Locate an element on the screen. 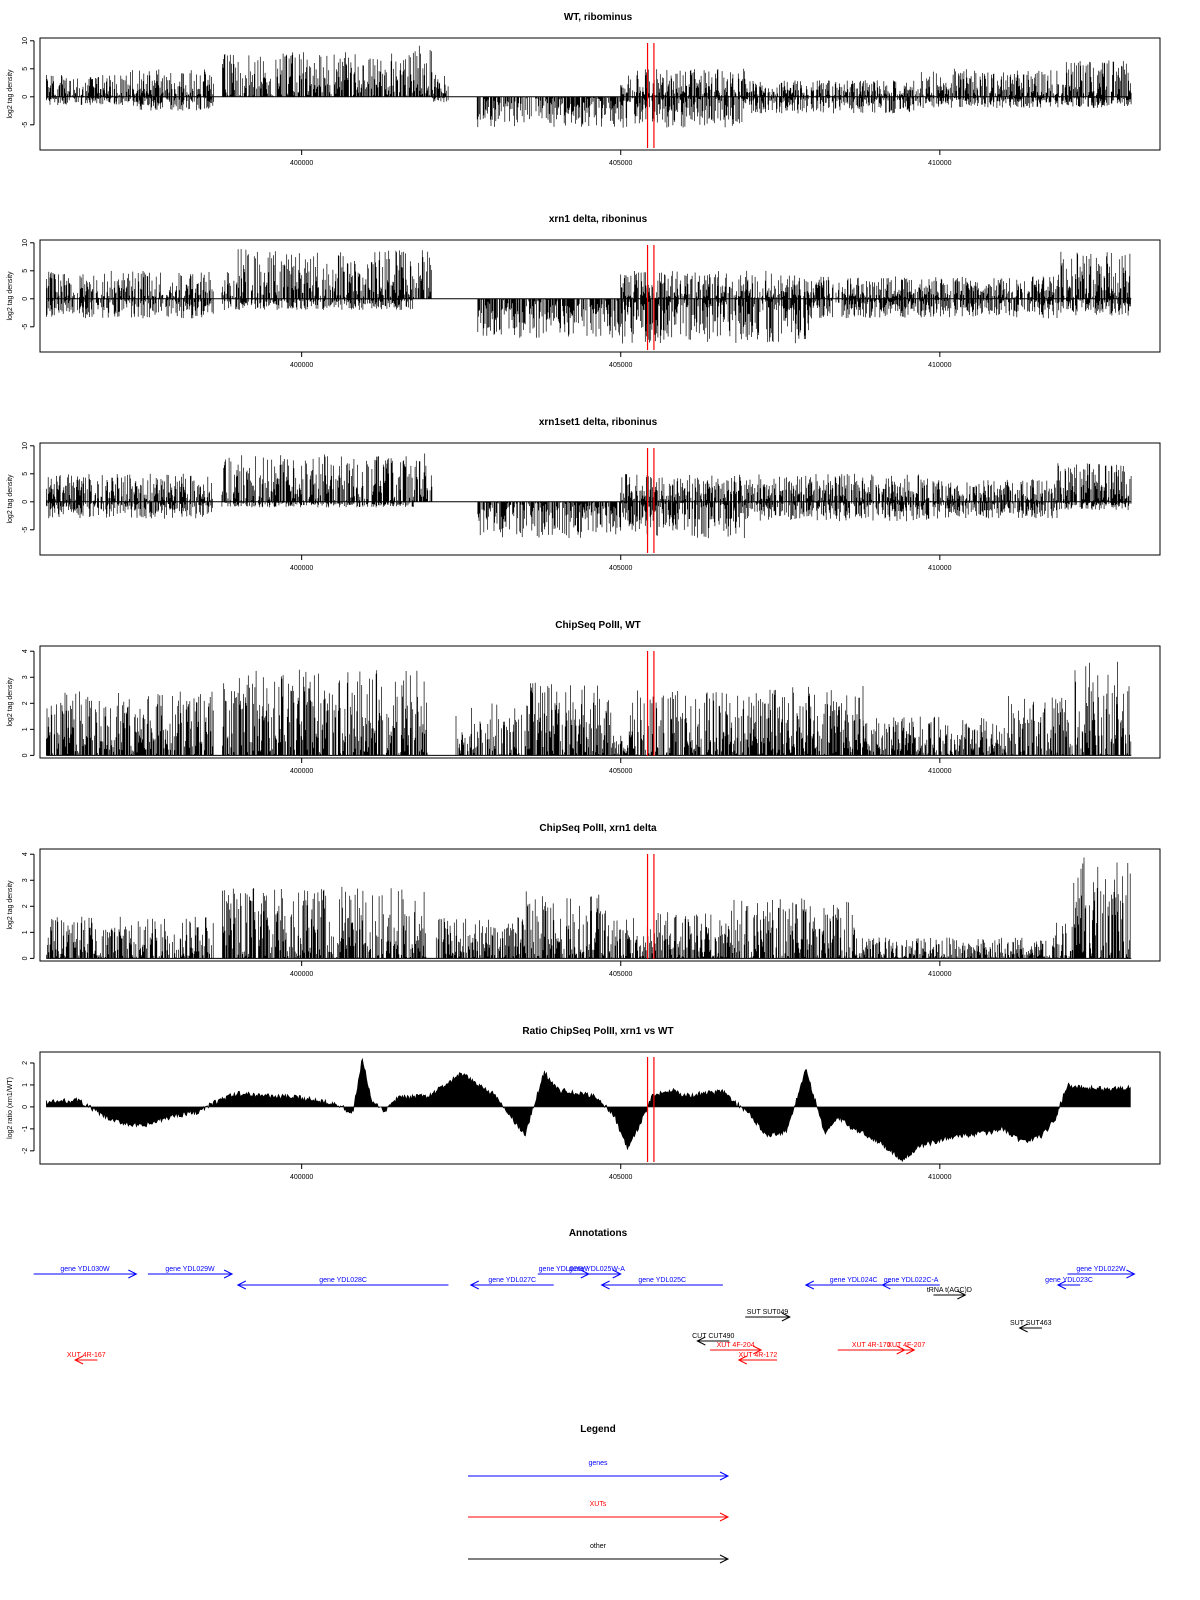 The height and width of the screenshot is (1600, 1200). annotation-feature: gene YDL029W is located at coordinates (190, 1272).